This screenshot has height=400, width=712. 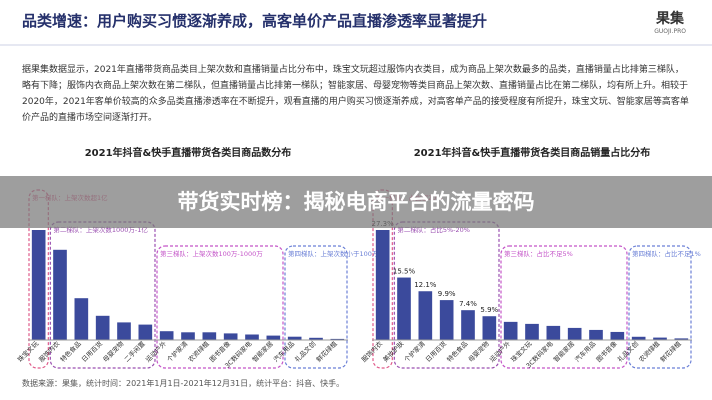 I want to click on category-label: 美妆护肤, so click(x=393, y=351).